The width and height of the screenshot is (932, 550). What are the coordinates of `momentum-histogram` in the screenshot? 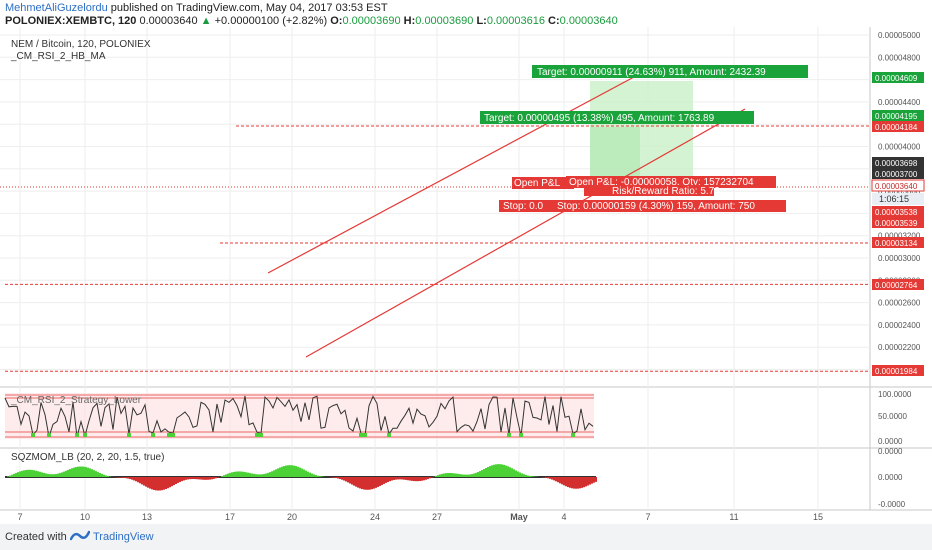 It's located at (302, 477).